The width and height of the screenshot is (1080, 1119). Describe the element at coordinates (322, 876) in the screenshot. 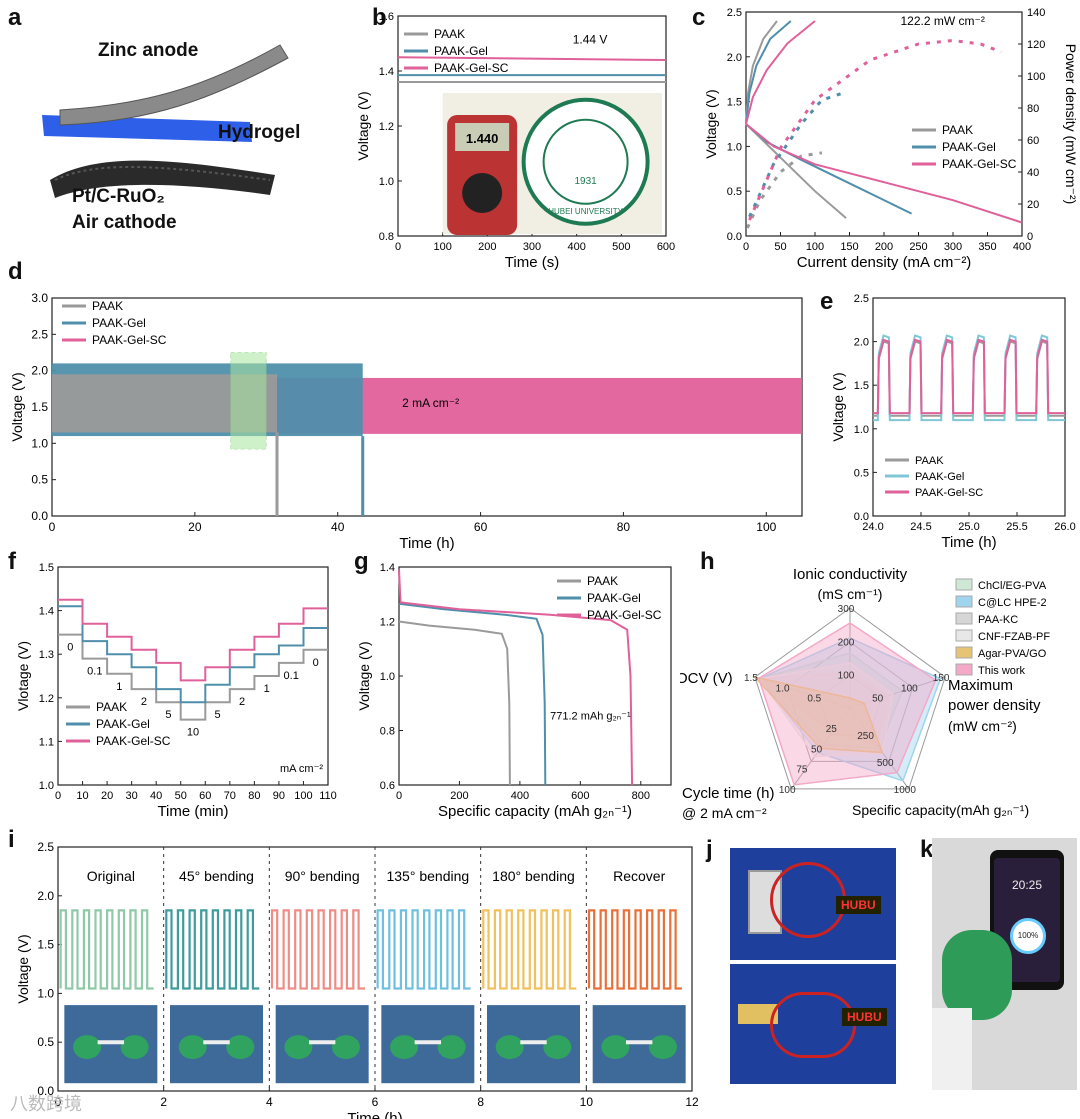

I see `segment-label: 90° bending` at that location.